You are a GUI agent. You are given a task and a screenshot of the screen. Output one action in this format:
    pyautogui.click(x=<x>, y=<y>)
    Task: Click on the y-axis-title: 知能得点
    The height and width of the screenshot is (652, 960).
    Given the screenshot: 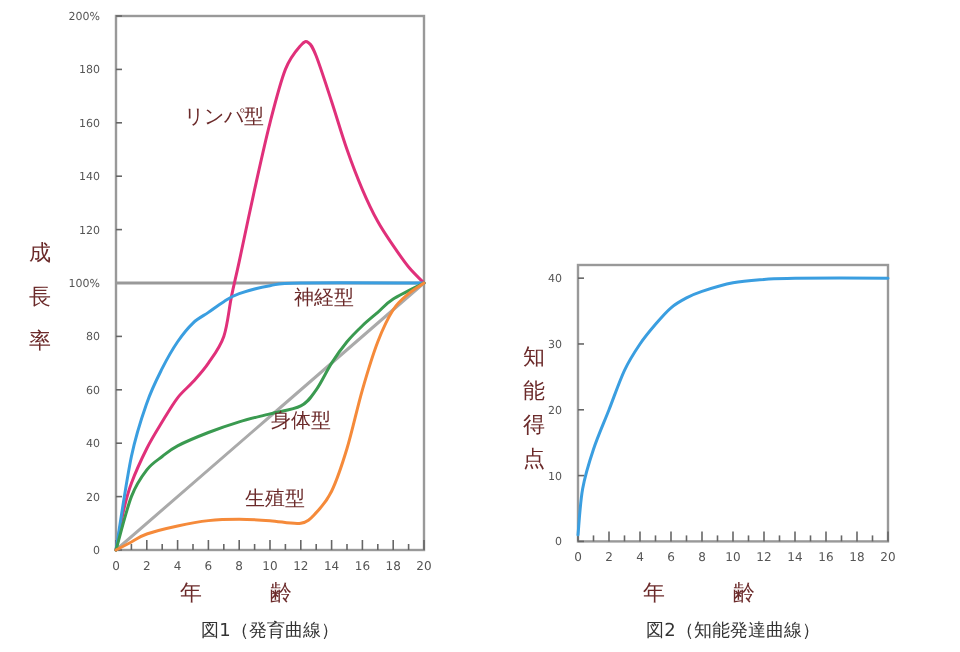 What is the action you would take?
    pyautogui.click(x=534, y=408)
    